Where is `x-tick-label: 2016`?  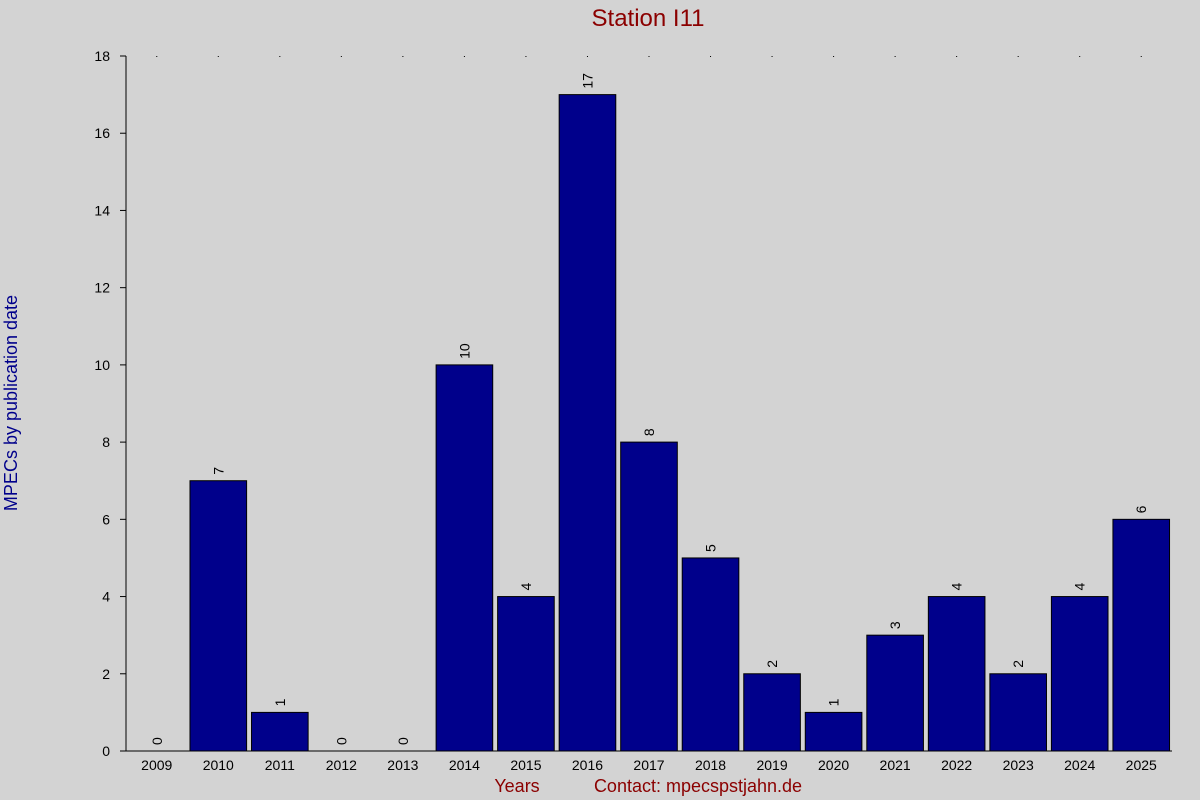
x-tick-label: 2016 is located at coordinates (587, 765).